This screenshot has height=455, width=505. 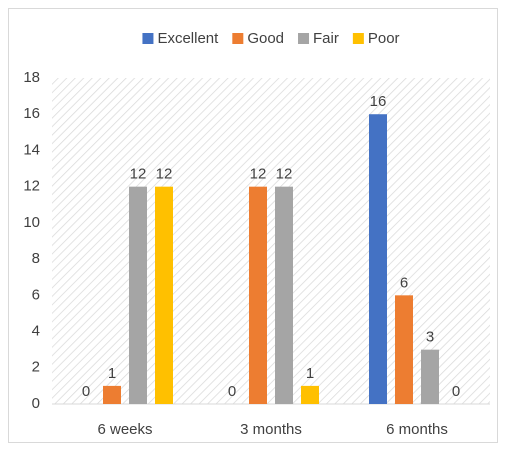 What do you see at coordinates (124, 429) in the screenshot?
I see `x-tick-label: 6 weeks` at bounding box center [124, 429].